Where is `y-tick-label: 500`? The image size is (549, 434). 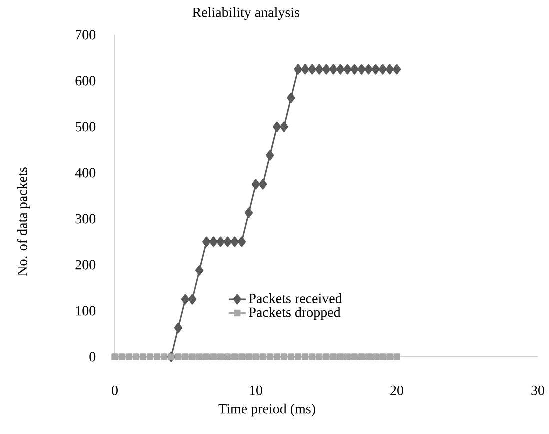
y-tick-label: 500 is located at coordinates (86, 127).